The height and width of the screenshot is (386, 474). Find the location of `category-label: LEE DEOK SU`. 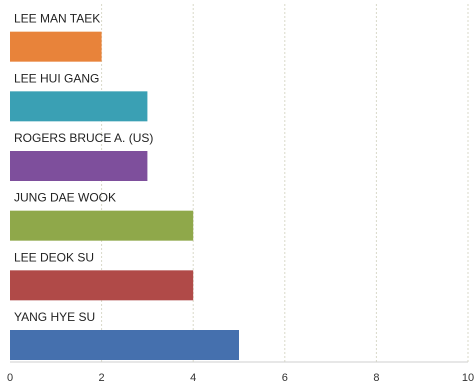

category-label: LEE DEOK SU is located at coordinates (54, 257).